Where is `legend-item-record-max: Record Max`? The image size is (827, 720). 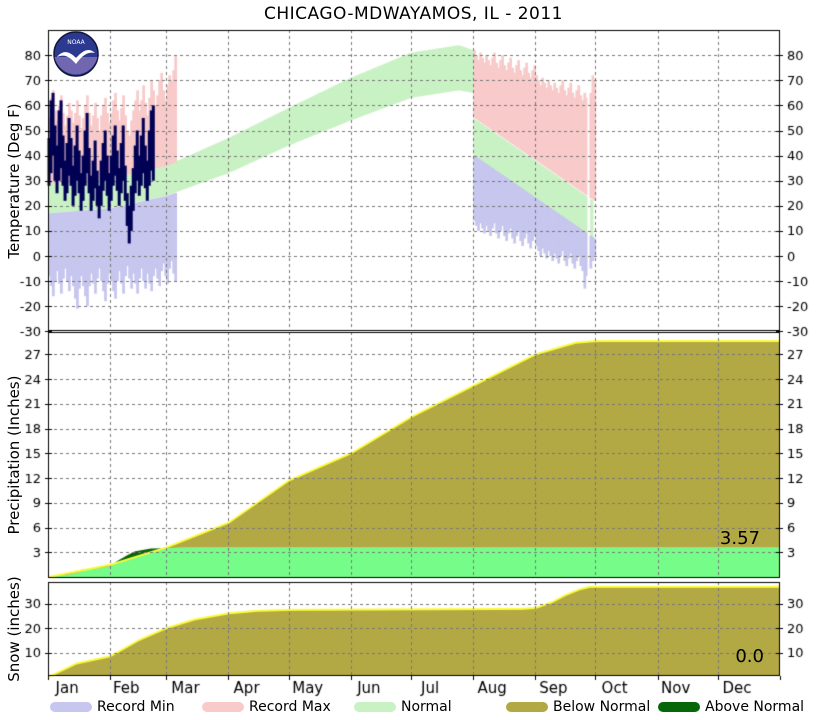 legend-item-record-max: Record Max is located at coordinates (266, 707).